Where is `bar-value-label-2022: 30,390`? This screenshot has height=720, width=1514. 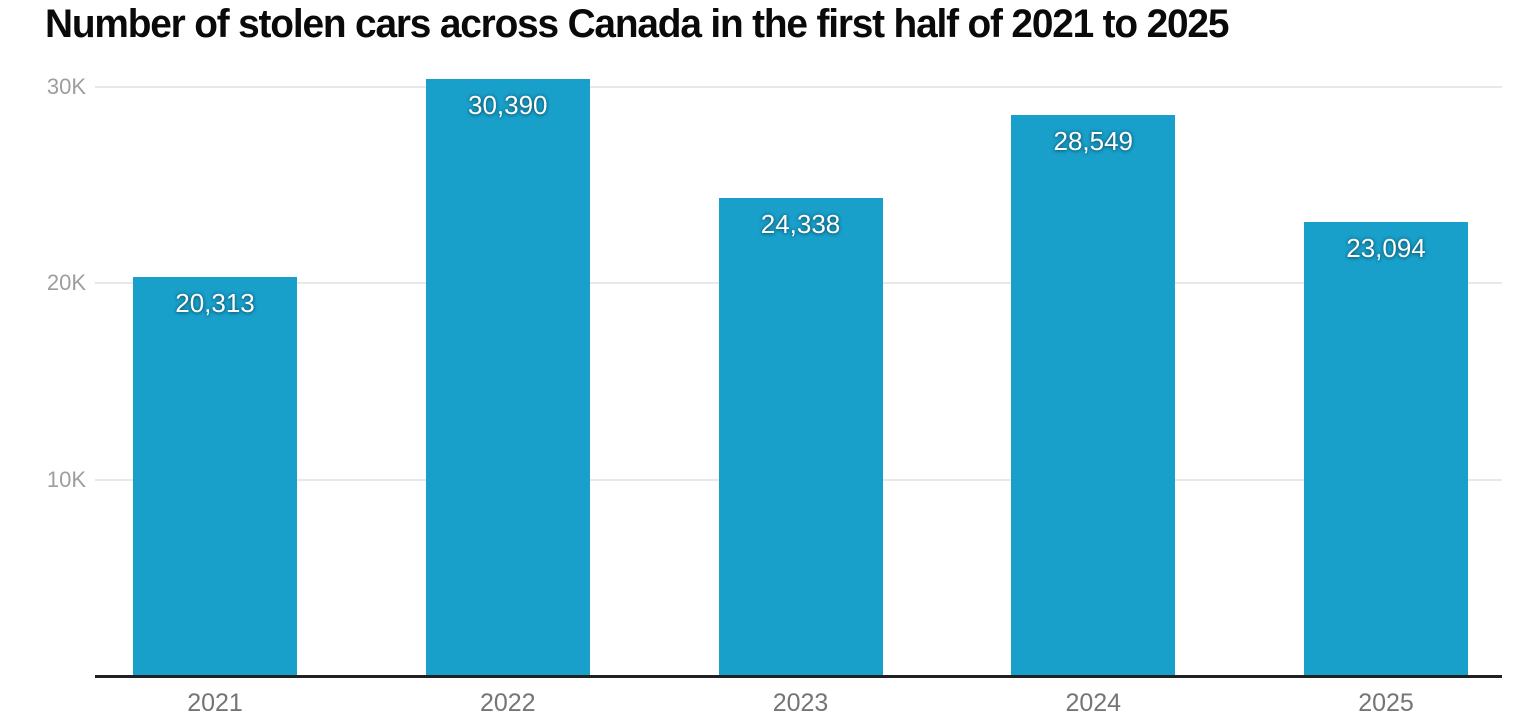
bar-value-label-2022: 30,390 is located at coordinates (507, 104).